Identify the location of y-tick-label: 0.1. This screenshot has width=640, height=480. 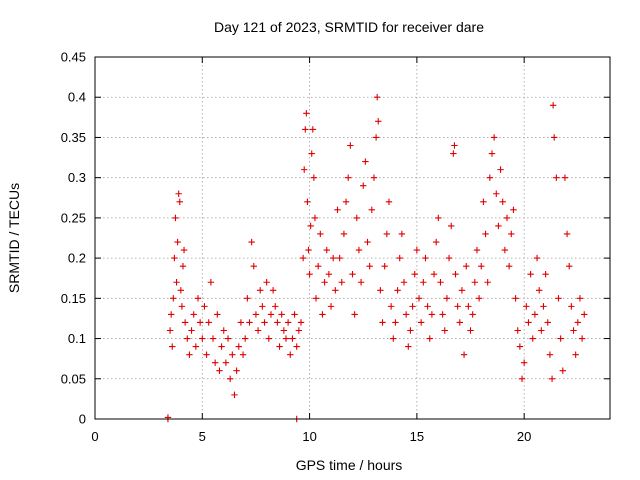
(77, 338).